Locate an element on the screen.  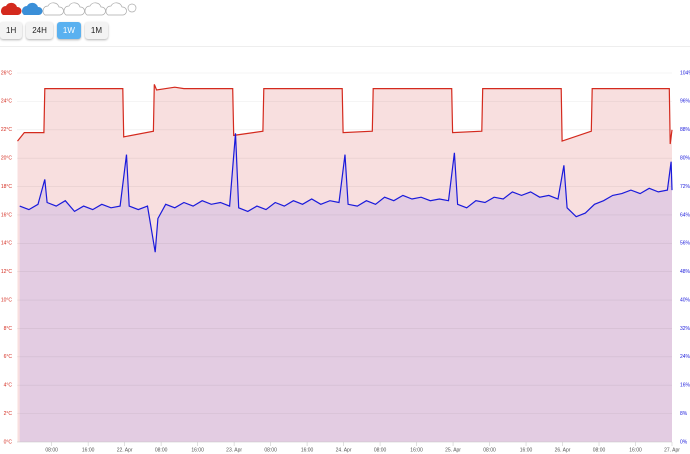
range-button: 1H is located at coordinates (11, 30).